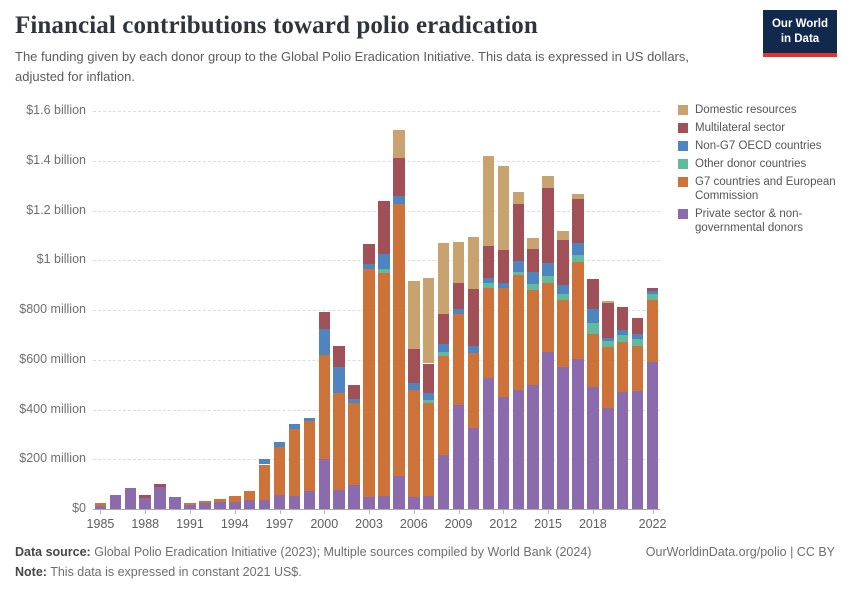  What do you see at coordinates (309, 310) in the screenshot?
I see `bar-1999` at bounding box center [309, 310].